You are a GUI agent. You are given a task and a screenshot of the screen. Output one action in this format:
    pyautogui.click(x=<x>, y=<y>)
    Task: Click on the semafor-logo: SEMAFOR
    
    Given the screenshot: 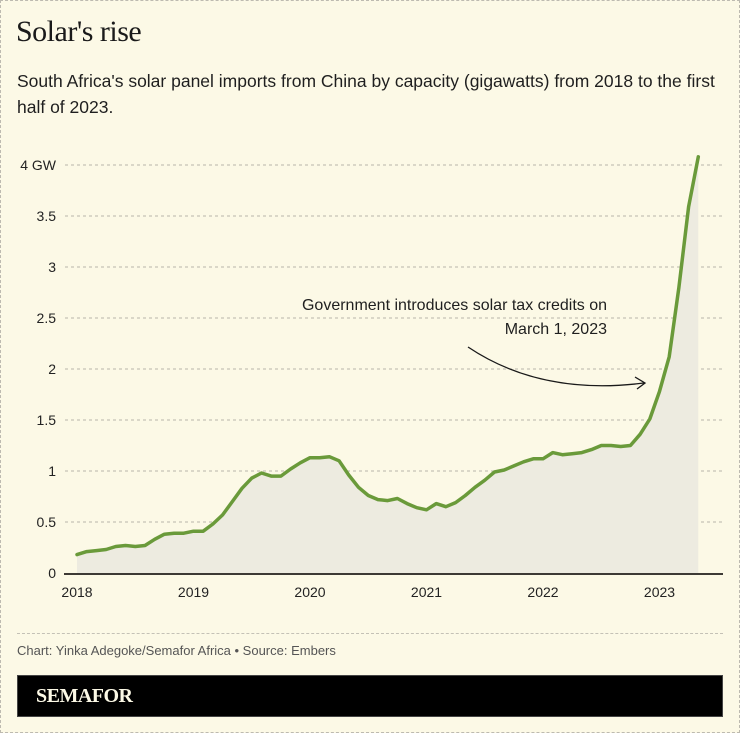 What is the action you would take?
    pyautogui.click(x=84, y=696)
    